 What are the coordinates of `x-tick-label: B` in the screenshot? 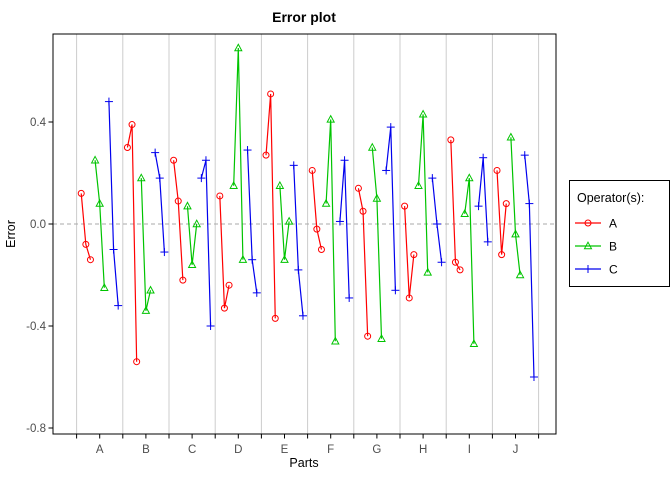 It's located at (146, 450).